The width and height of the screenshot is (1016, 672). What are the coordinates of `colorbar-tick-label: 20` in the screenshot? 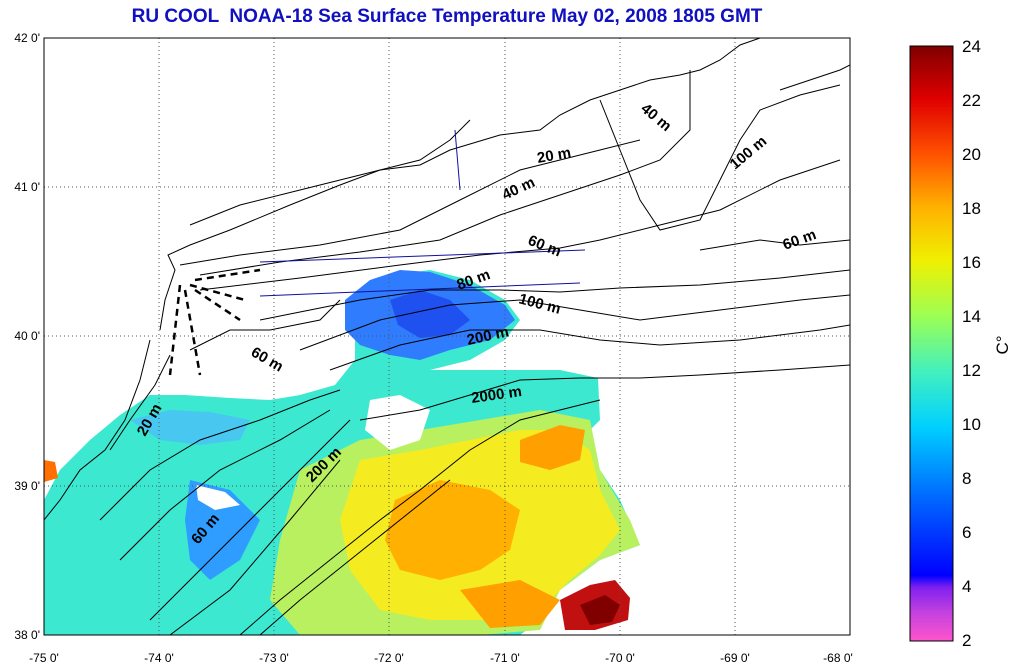 It's located at (971, 154).